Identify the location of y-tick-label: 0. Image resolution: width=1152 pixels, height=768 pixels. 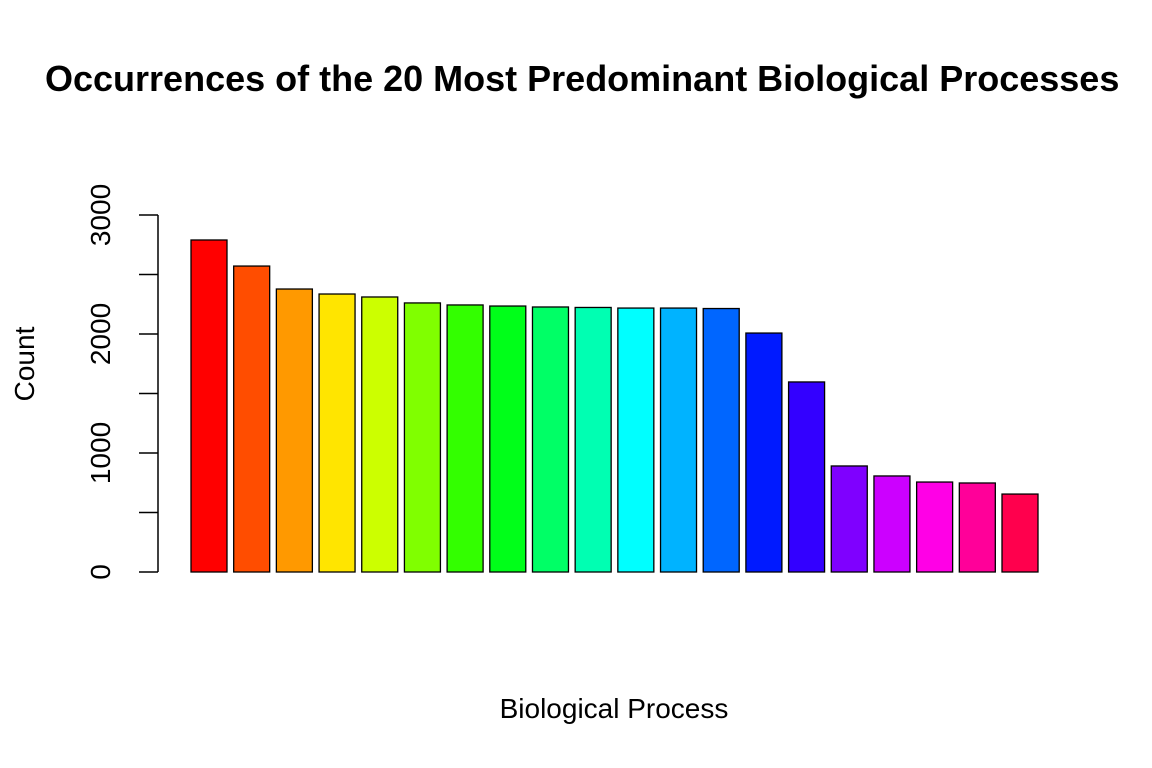
(100, 572).